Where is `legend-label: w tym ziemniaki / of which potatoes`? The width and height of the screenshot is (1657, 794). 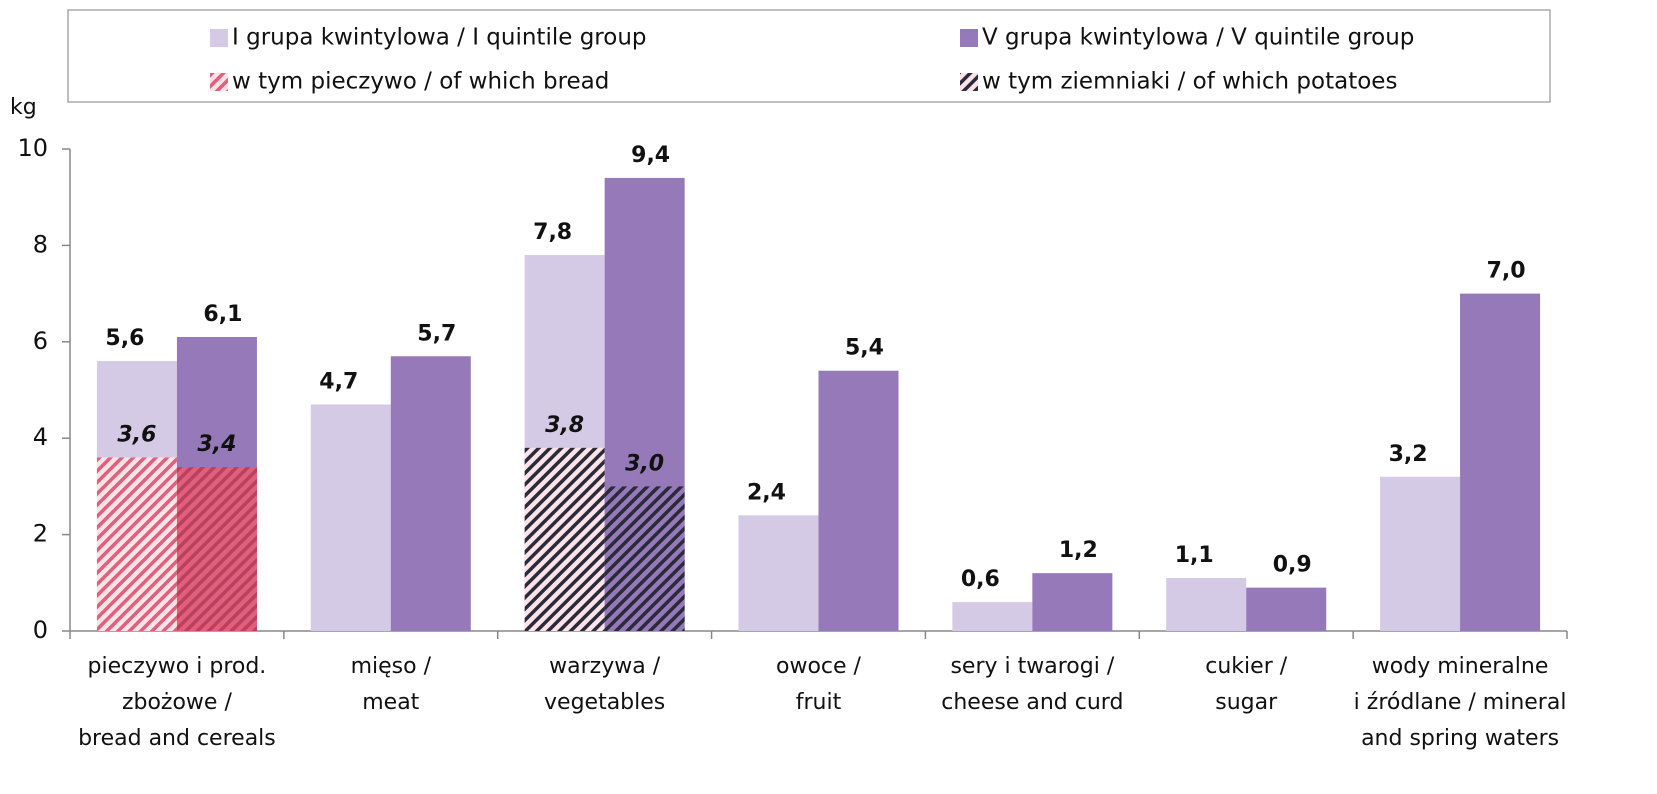 legend-label: w tym ziemniaki / of which potatoes is located at coordinates (1189, 82).